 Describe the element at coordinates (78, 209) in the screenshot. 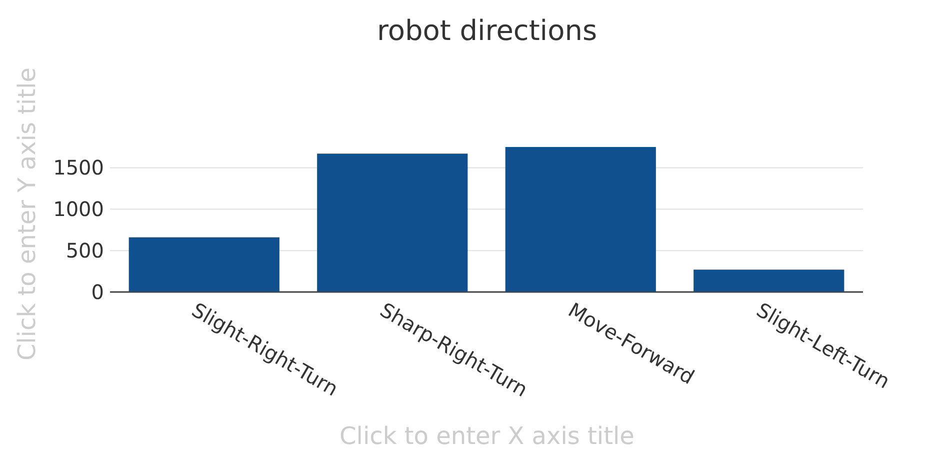

I see `y-tick-label: 1000` at that location.